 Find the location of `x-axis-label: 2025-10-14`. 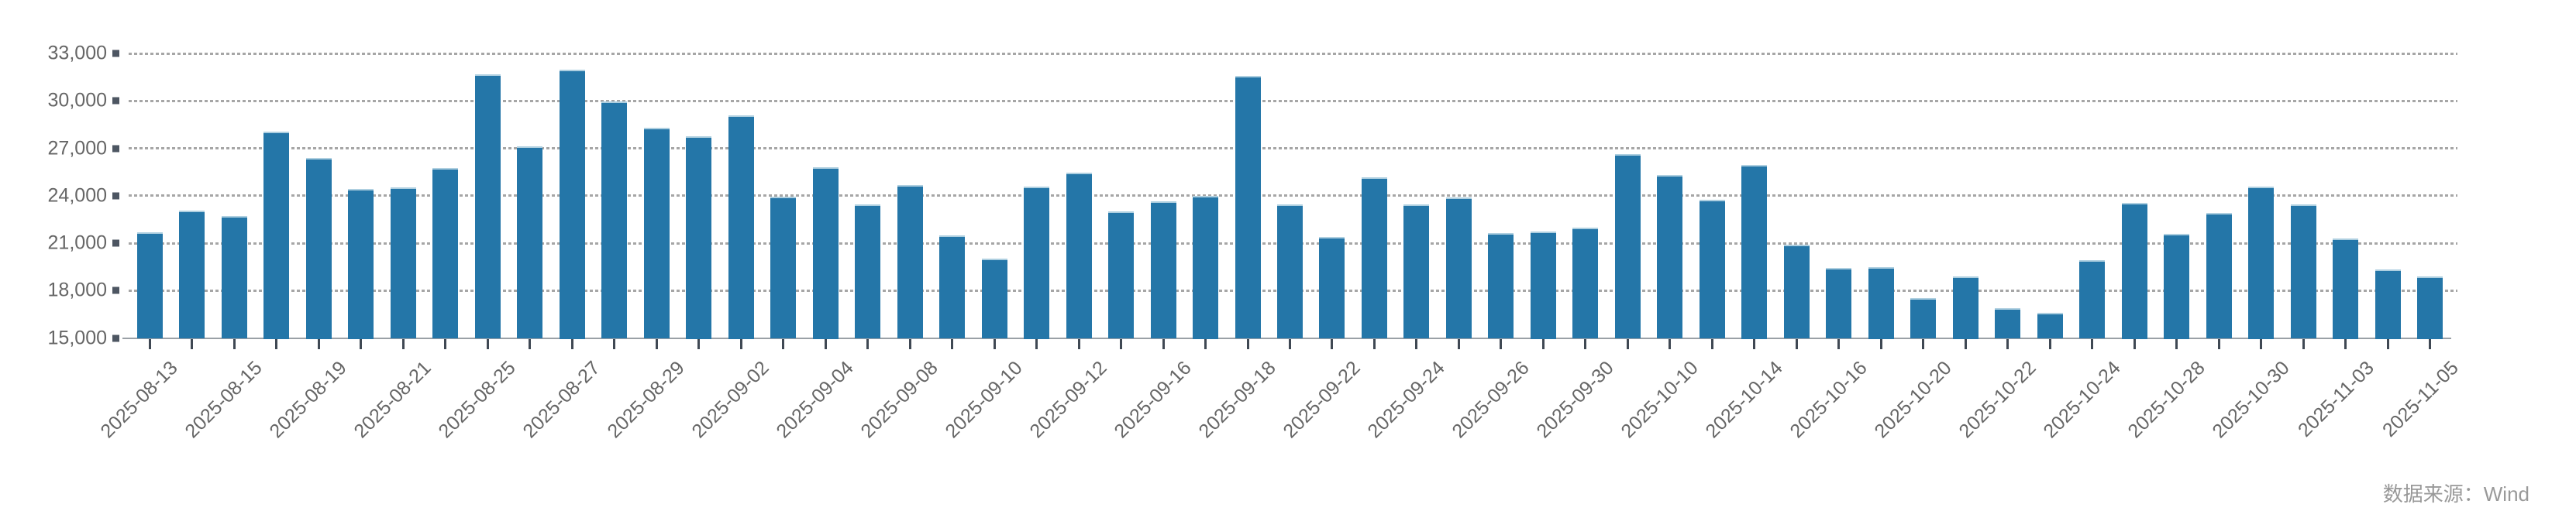

x-axis-label: 2025-10-14 is located at coordinates (1744, 399).